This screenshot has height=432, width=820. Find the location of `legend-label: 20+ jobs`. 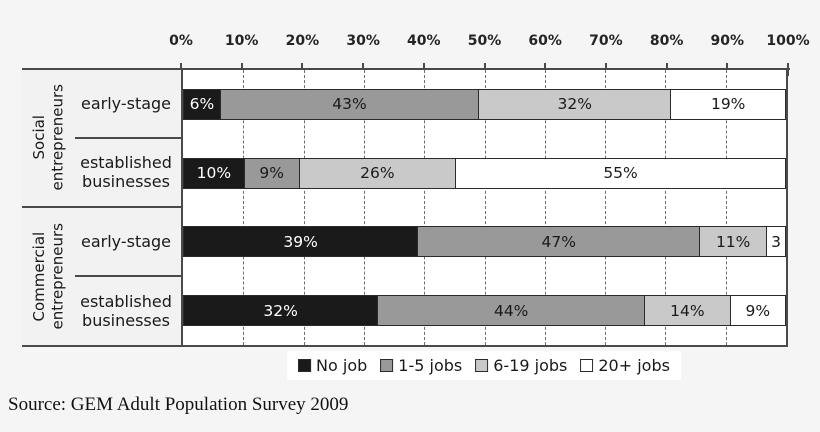

legend-label: 20+ jobs is located at coordinates (634, 365).